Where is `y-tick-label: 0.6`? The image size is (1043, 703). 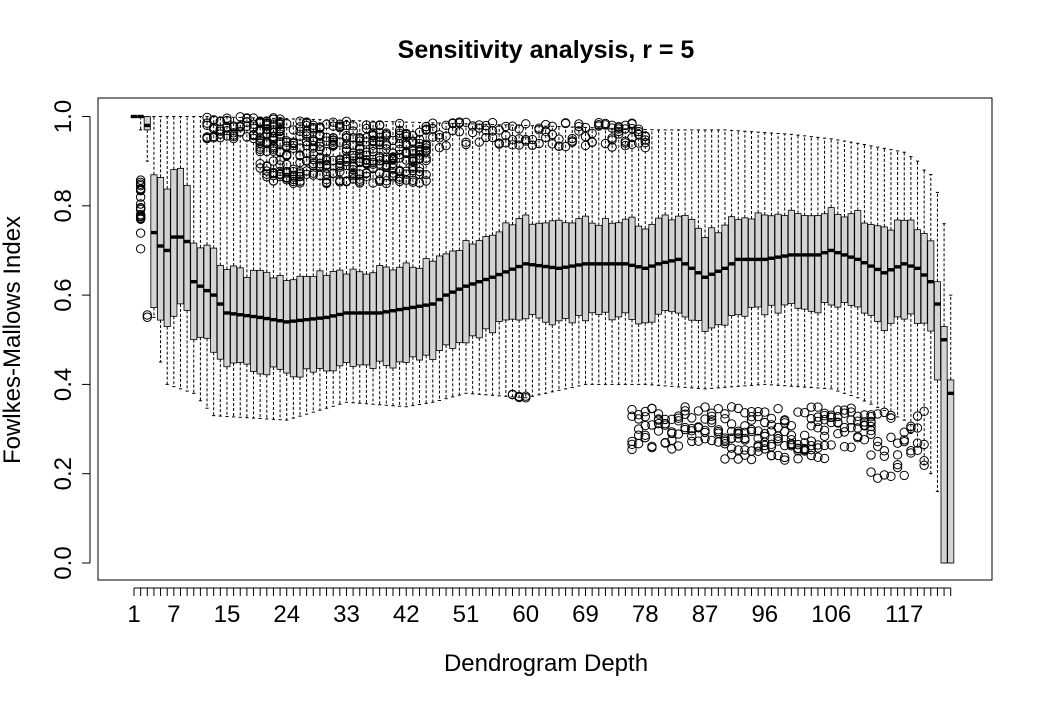 y-tick-label: 0.6 is located at coordinates (63, 294).